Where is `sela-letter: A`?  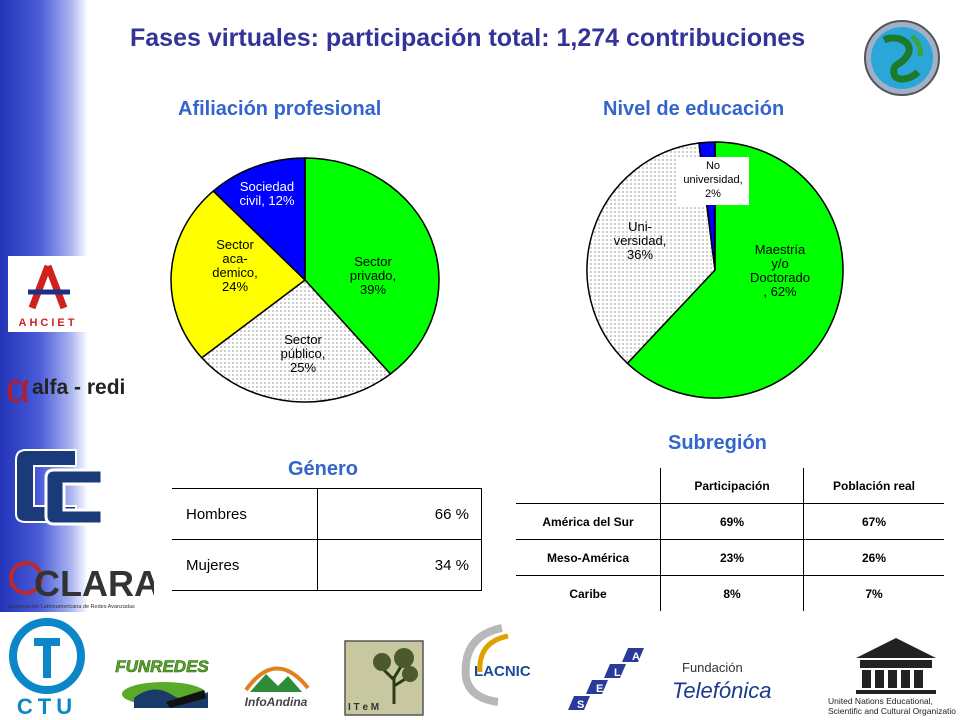 sela-letter: A is located at coordinates (636, 657).